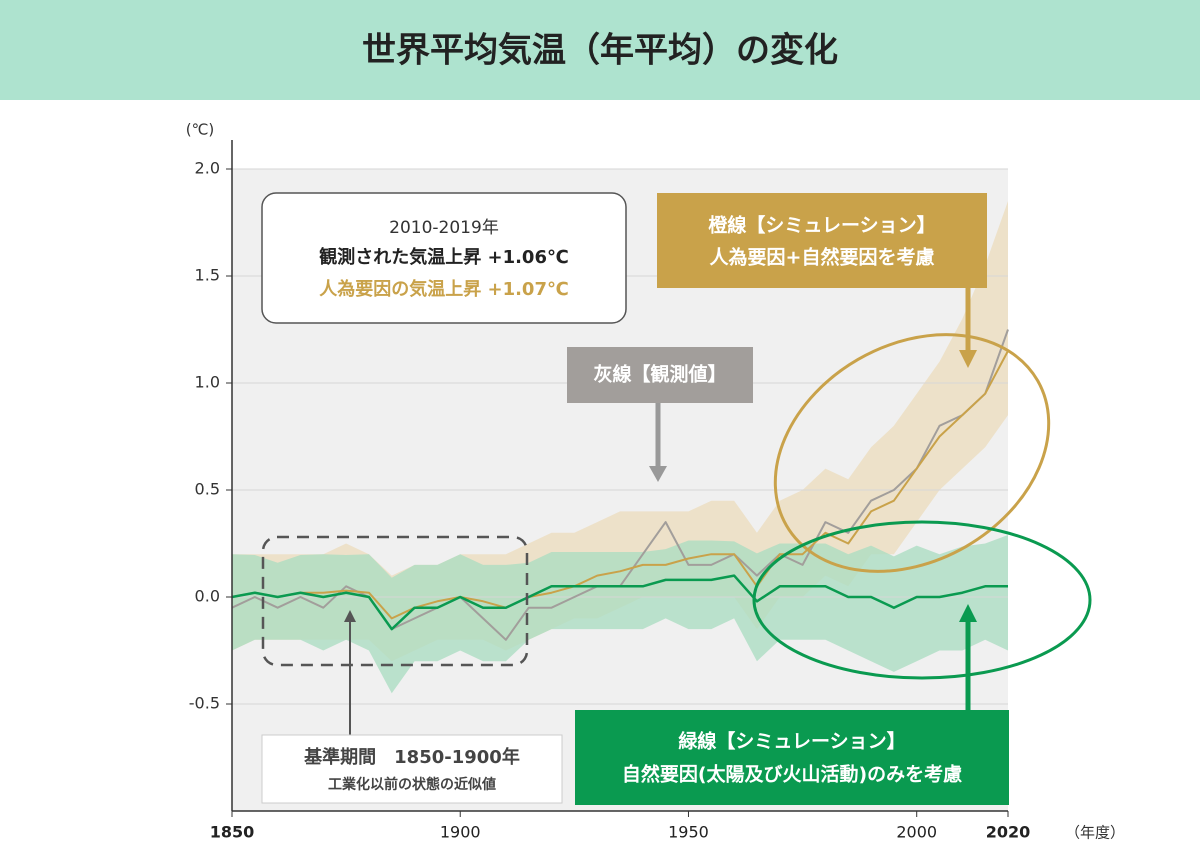  What do you see at coordinates (444, 289) in the screenshot?
I see `anthropogenic-rise: 人為要因の気温上昇 +1.07℃` at bounding box center [444, 289].